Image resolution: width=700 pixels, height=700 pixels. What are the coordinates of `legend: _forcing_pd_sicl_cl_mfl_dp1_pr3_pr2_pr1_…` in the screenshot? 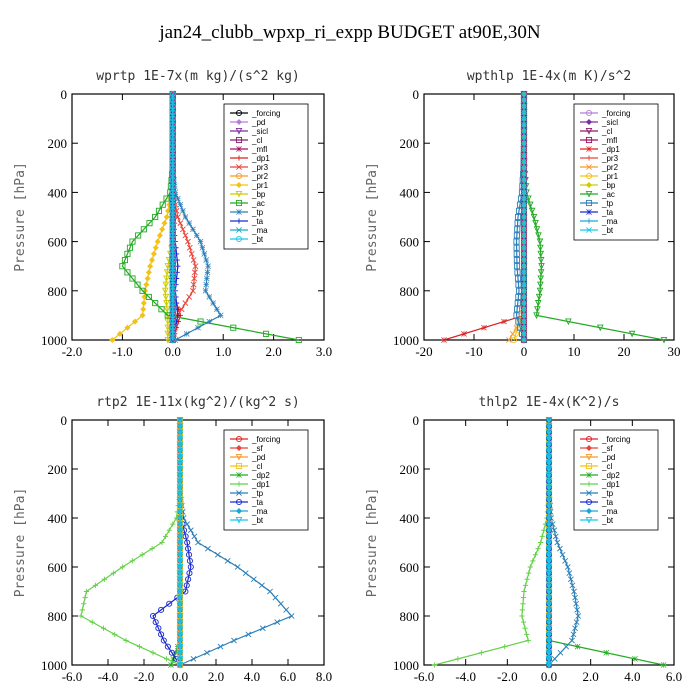 It's located at (266, 176).